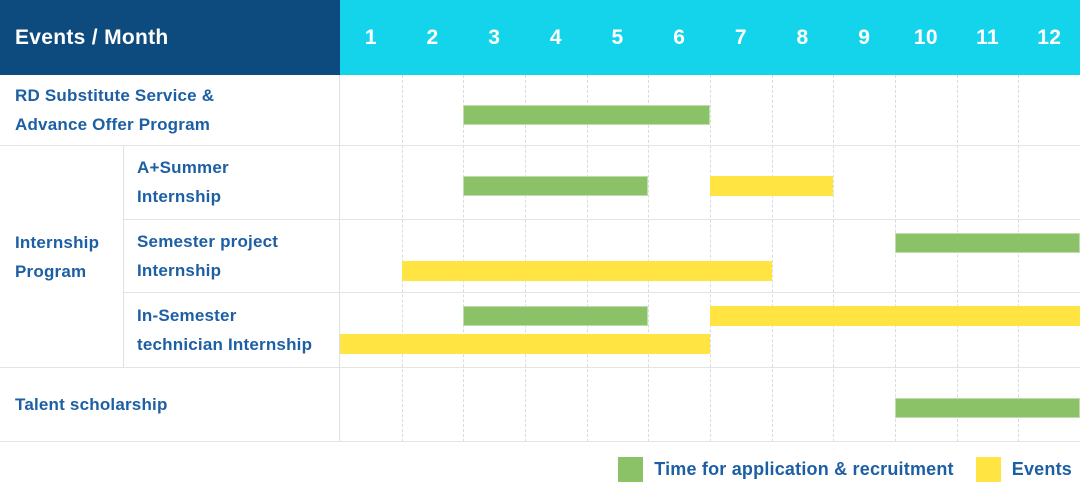 The height and width of the screenshot is (494, 1080). I want to click on legend-swatch-events-yellow, so click(988, 469).